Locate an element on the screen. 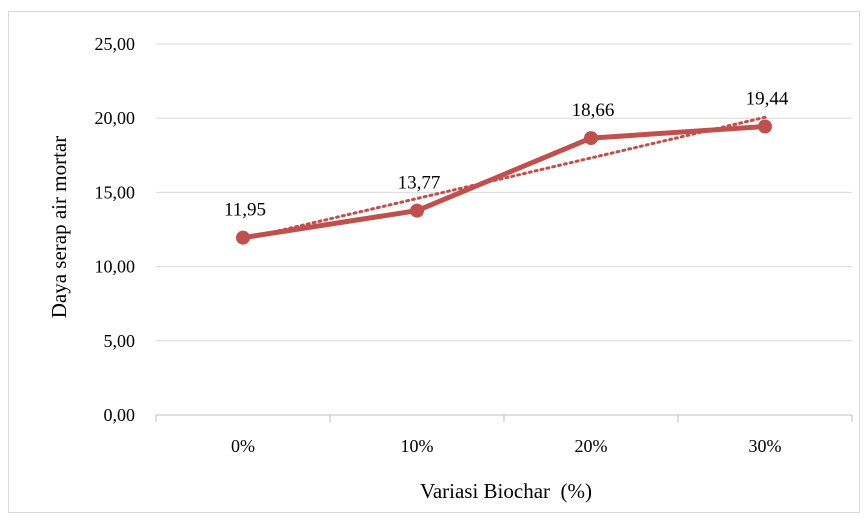 The image size is (868, 520). data-label: 19,44 is located at coordinates (767, 99).